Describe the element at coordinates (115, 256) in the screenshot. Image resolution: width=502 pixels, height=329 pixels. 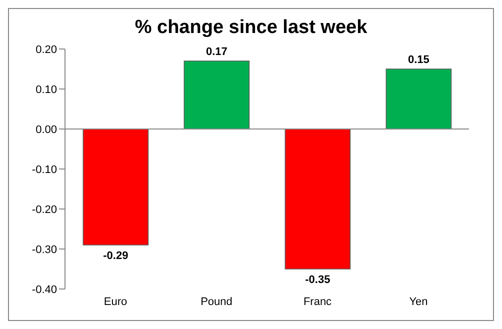
I see `data-label: -0.29` at that location.